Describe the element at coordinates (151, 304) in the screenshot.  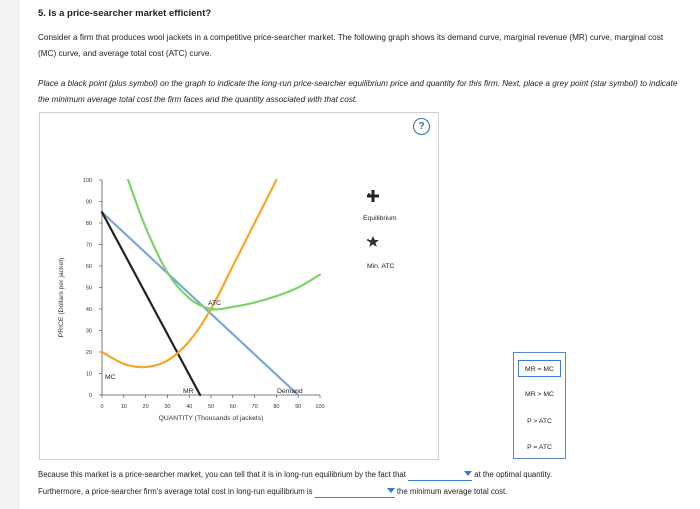
I see `mr-curve` at that location.